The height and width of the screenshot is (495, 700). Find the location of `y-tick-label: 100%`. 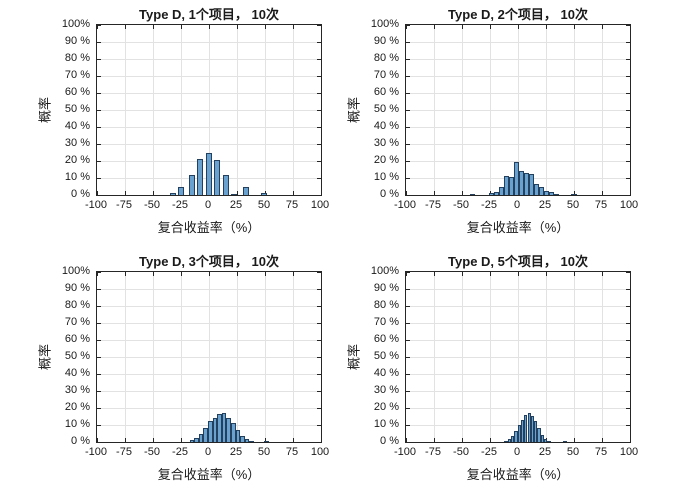

y-tick-label: 100% is located at coordinates (384, 271).